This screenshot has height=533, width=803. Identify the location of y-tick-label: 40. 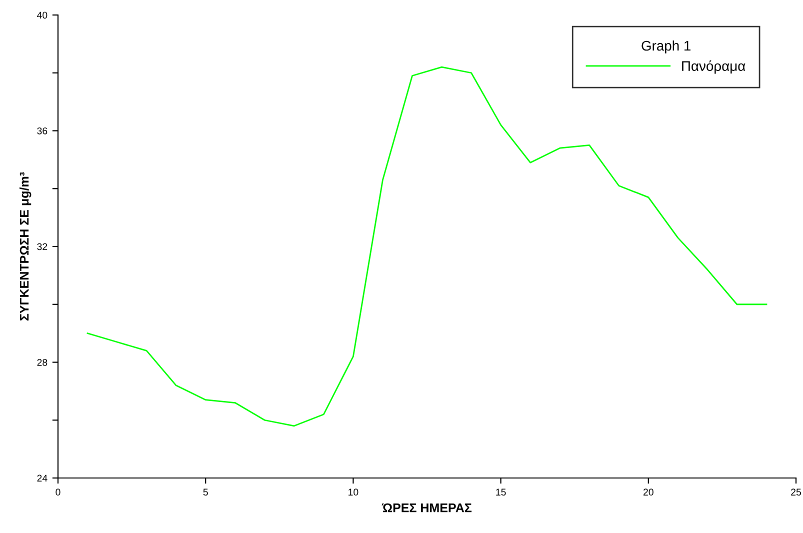
(42, 15).